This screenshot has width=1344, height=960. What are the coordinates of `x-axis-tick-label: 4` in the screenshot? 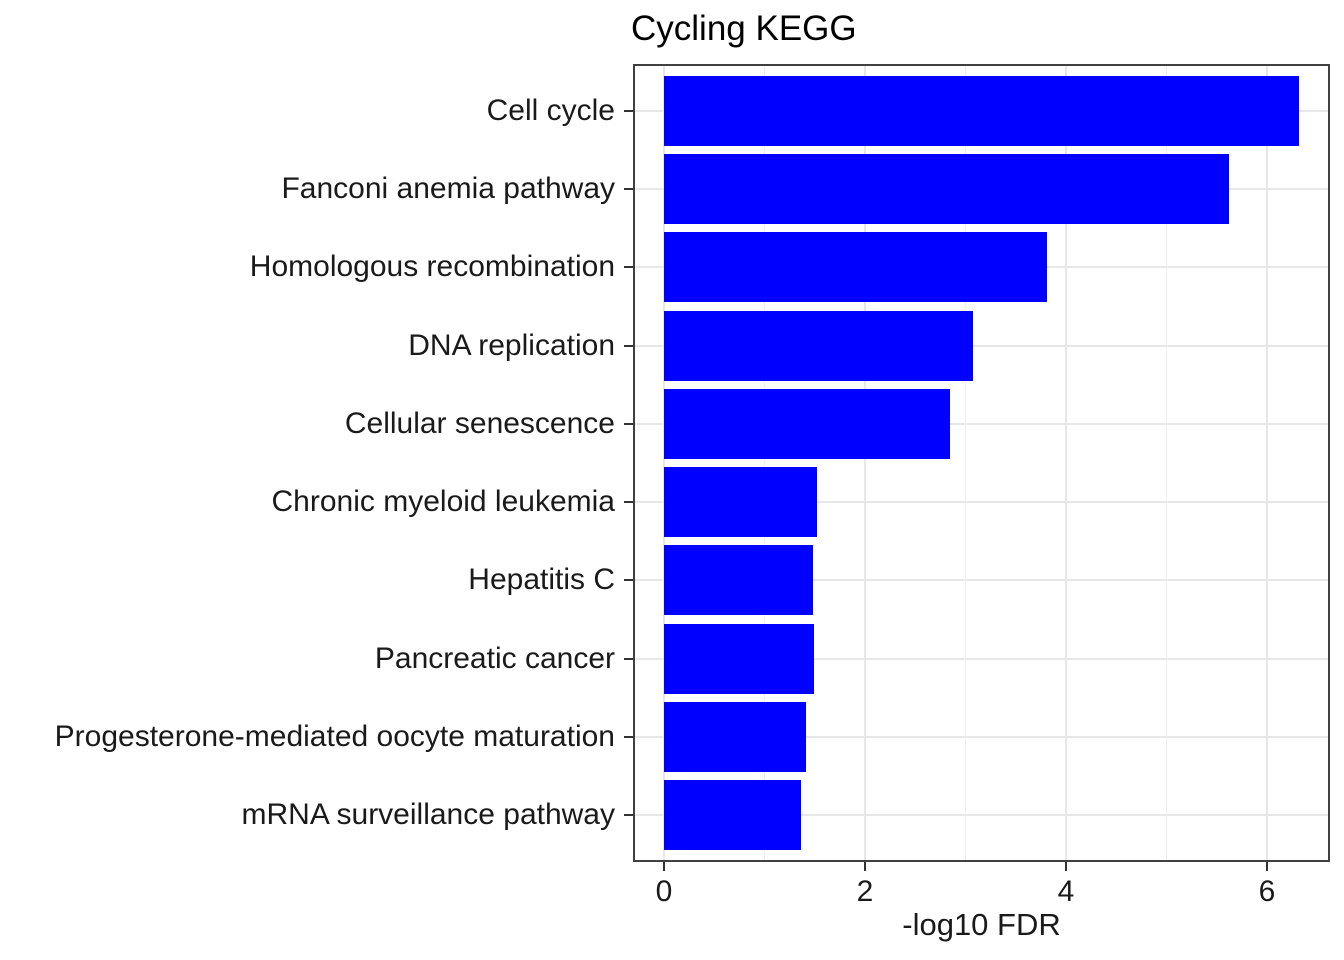 It's located at (1066, 891).